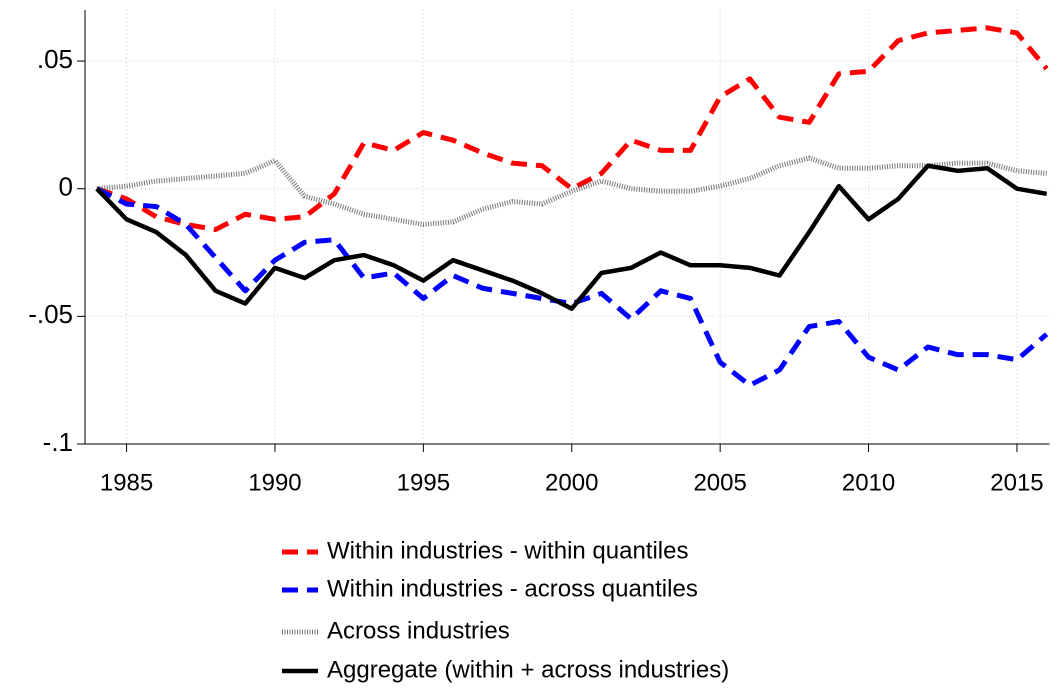 Image resolution: width=1060 pixels, height=692 pixels. I want to click on legend-label: Within industries - across quantiles, so click(512, 588).